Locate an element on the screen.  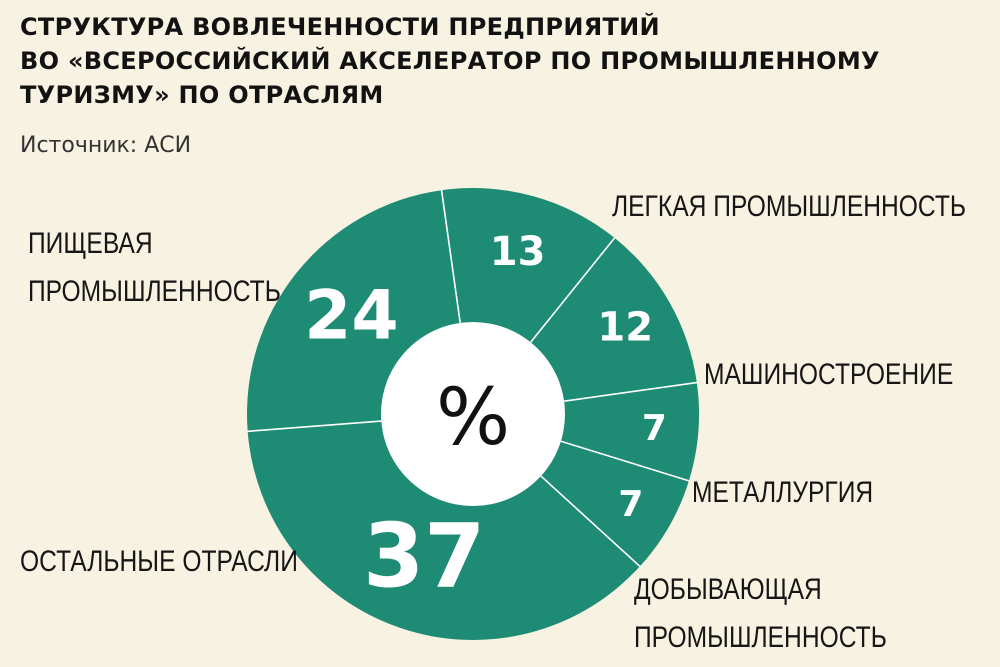
pie-center-hole is located at coordinates (473, 414).